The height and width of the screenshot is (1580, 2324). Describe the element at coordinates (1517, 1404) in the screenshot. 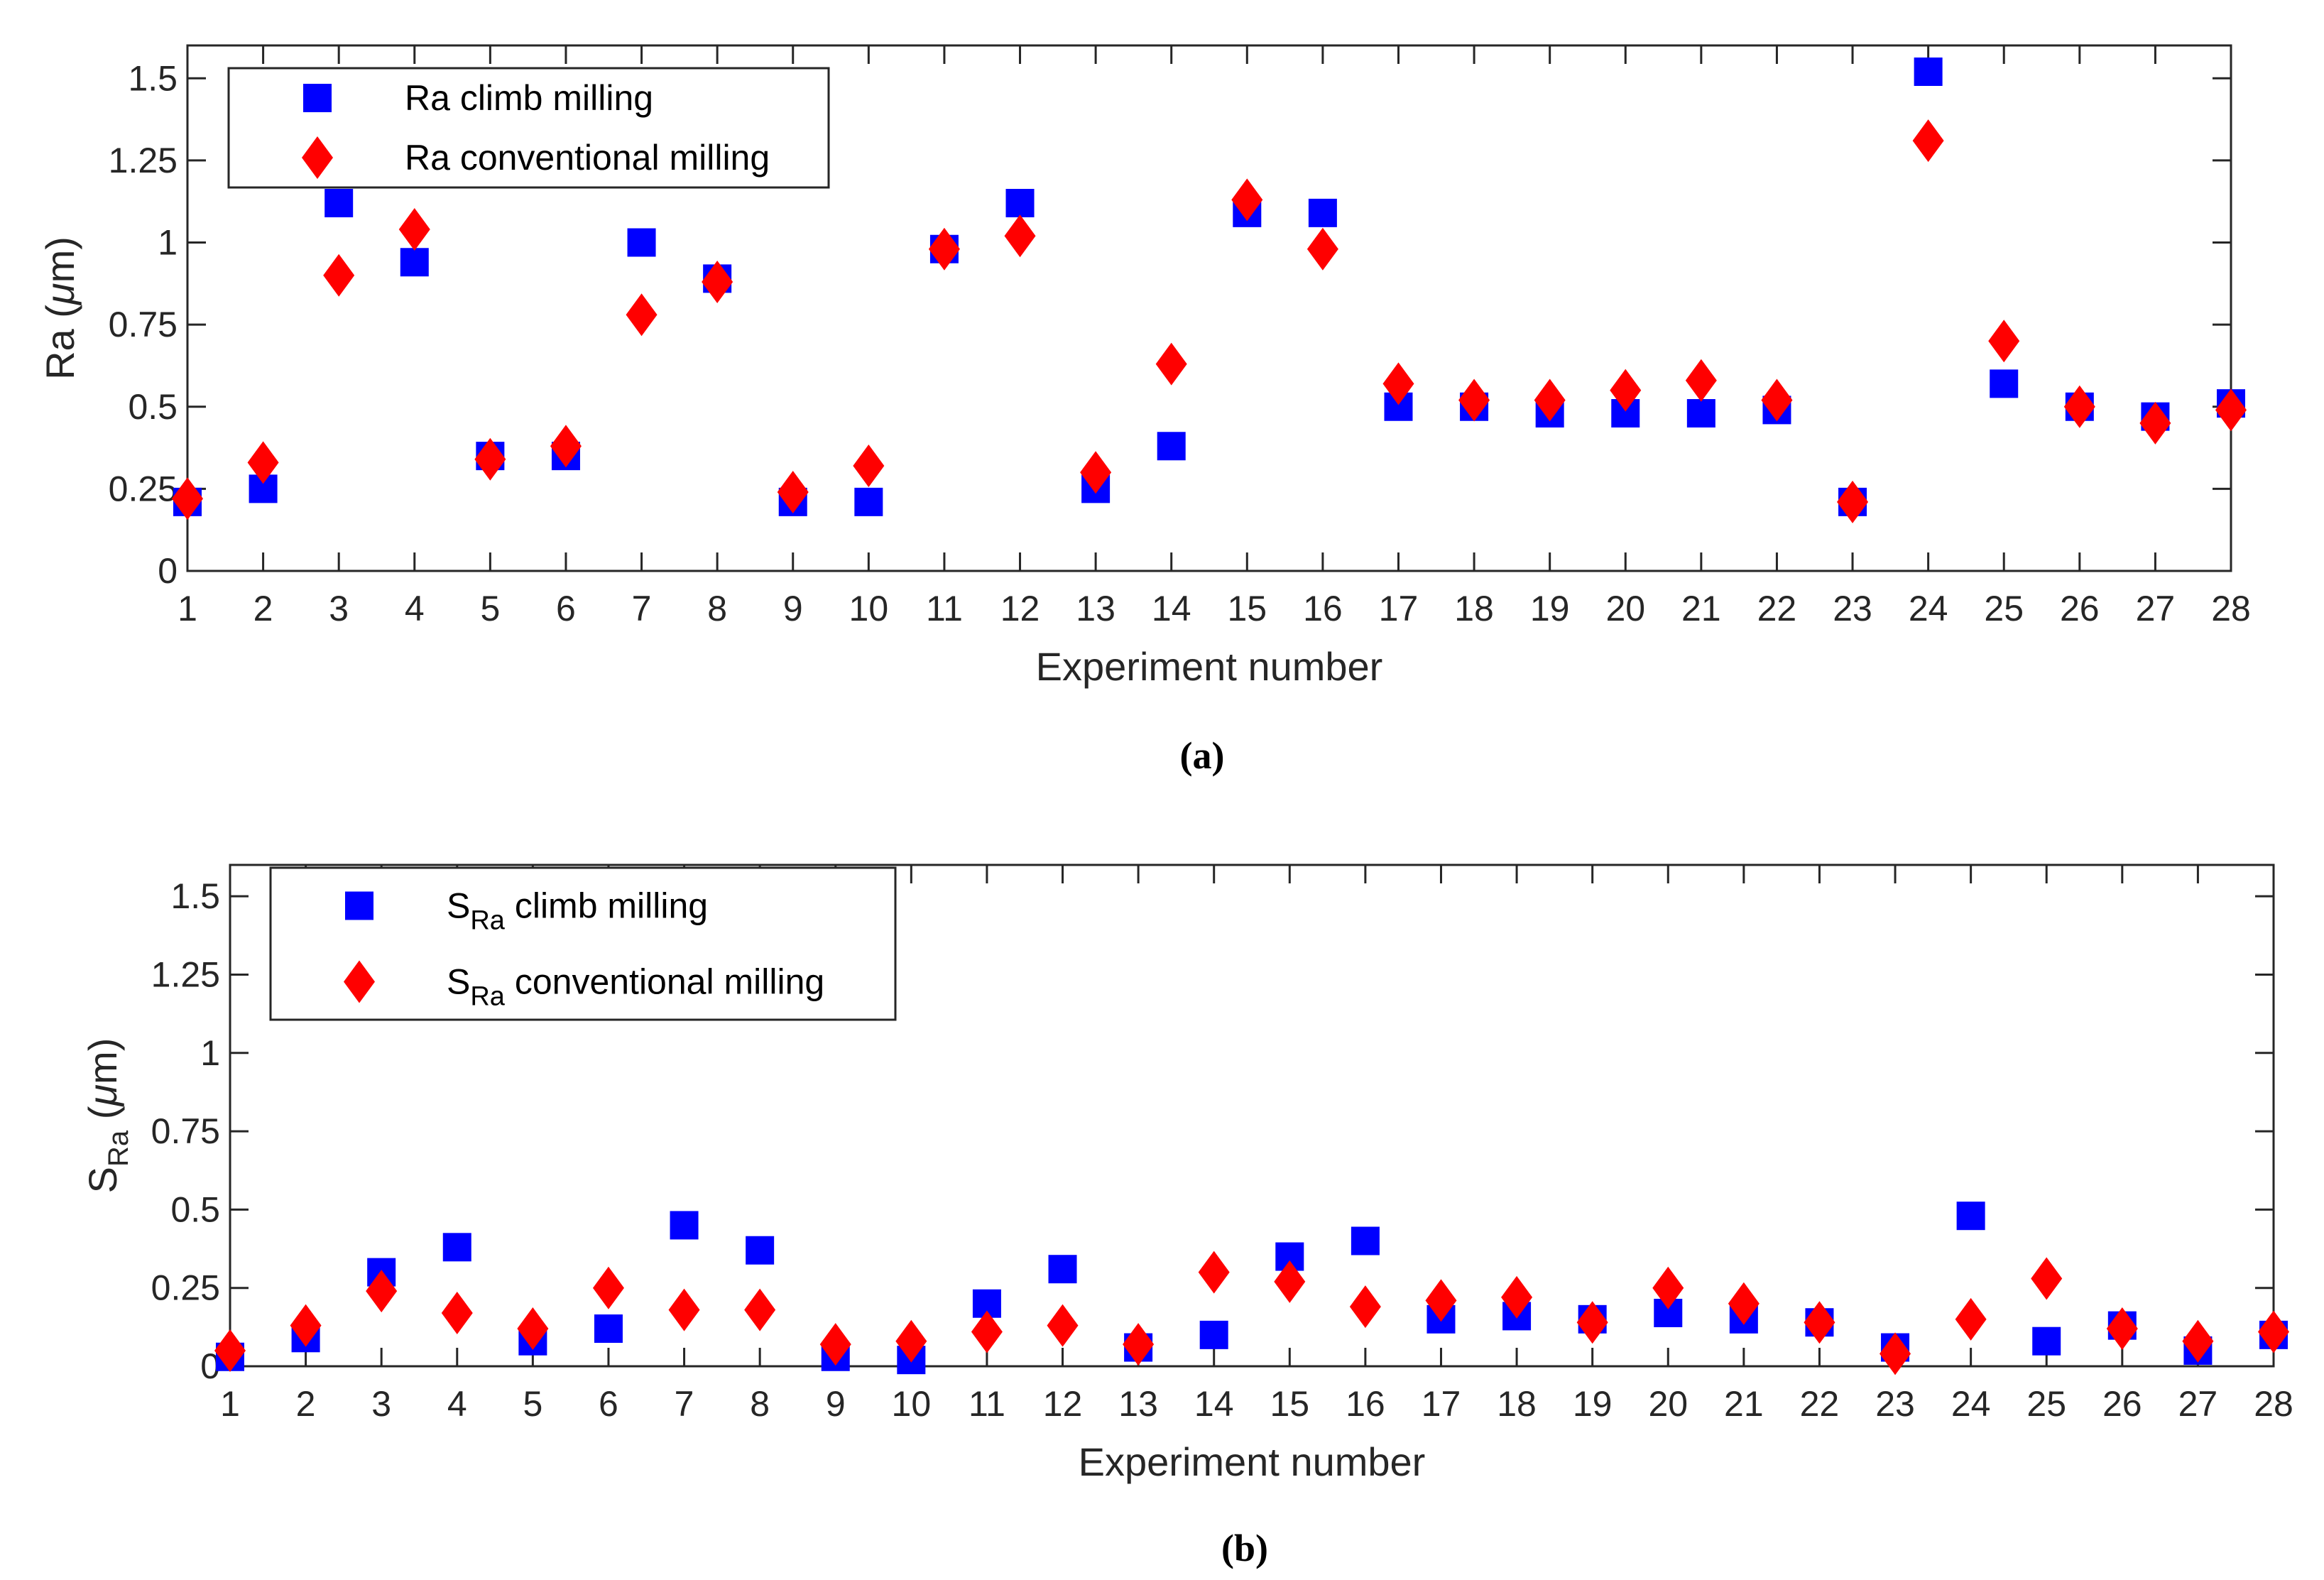

I see `x-tick-label: 18` at that location.